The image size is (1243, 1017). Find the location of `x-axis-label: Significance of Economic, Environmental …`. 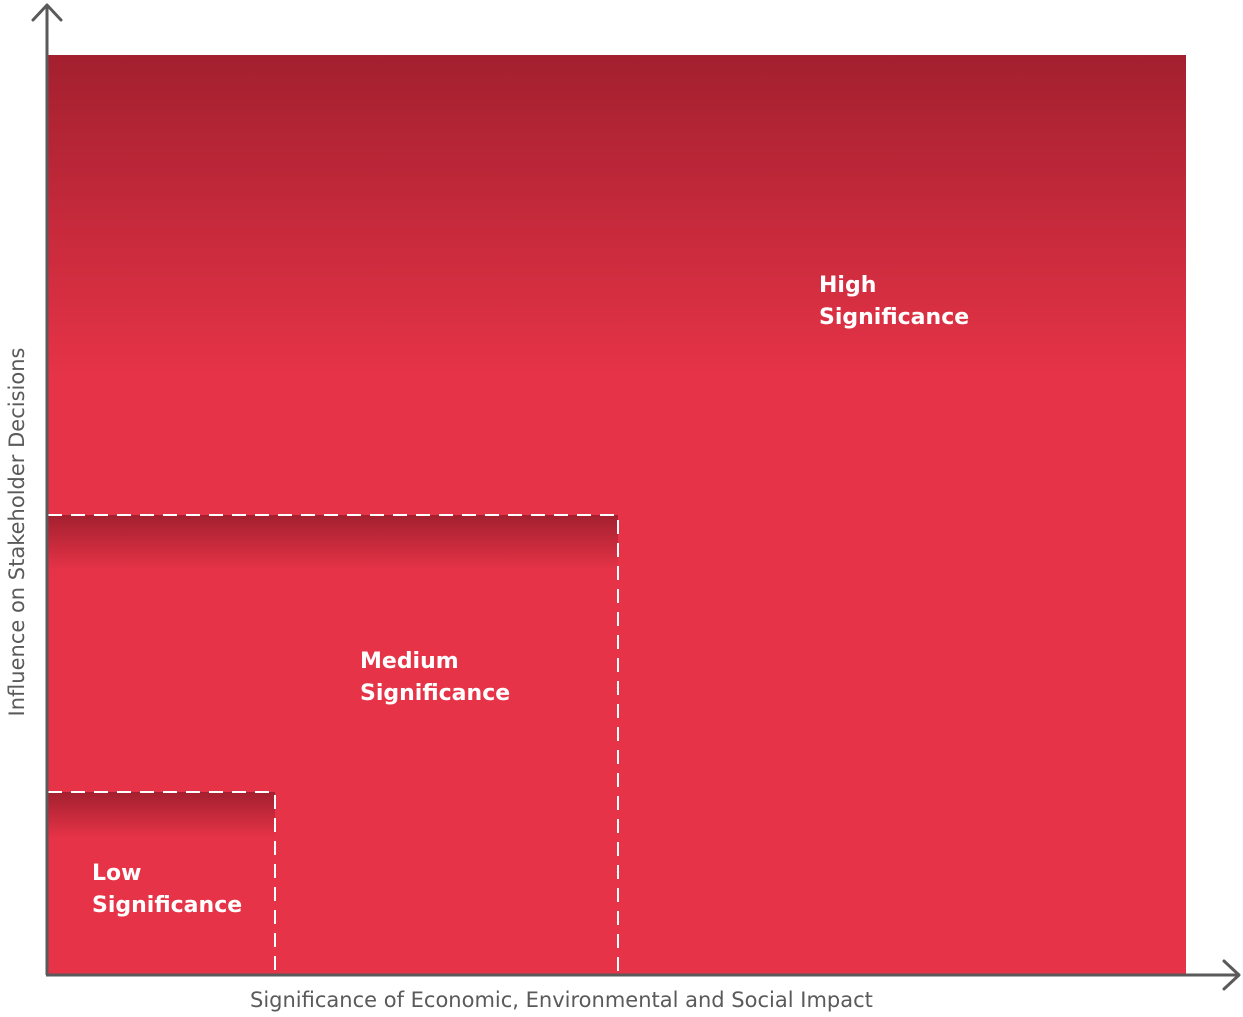

x-axis-label: Significance of Economic, Environmental … is located at coordinates (561, 1000).